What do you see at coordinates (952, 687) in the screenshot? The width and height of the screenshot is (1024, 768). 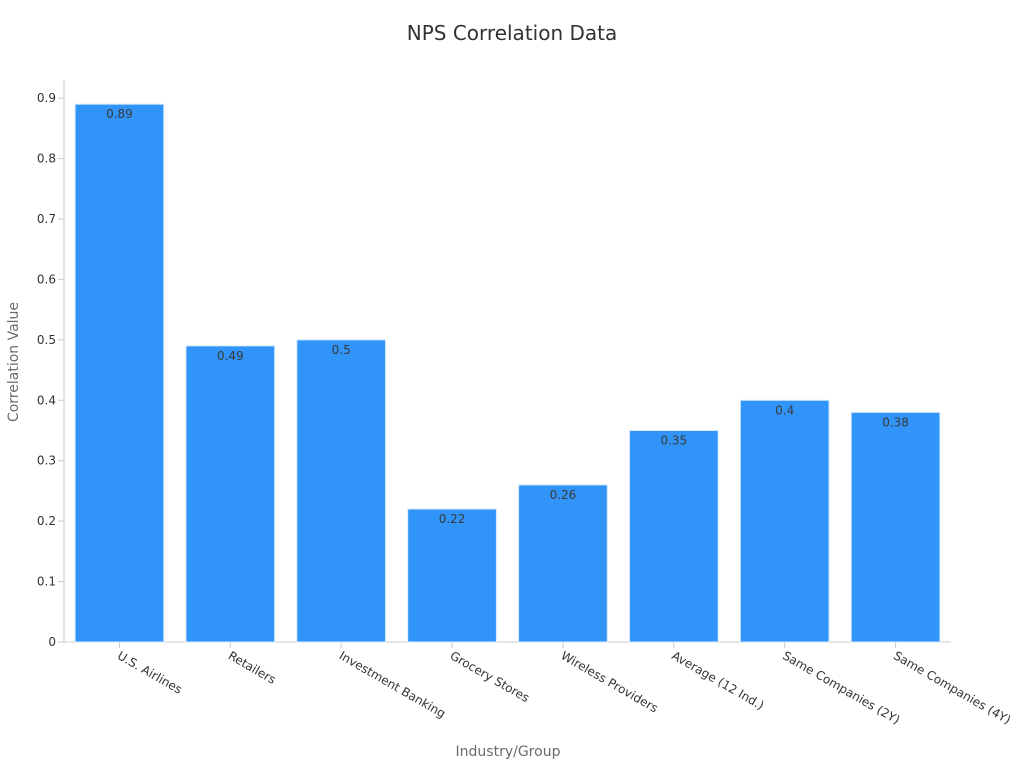 I see `x-tick-label: Same Companies (4Y)` at bounding box center [952, 687].